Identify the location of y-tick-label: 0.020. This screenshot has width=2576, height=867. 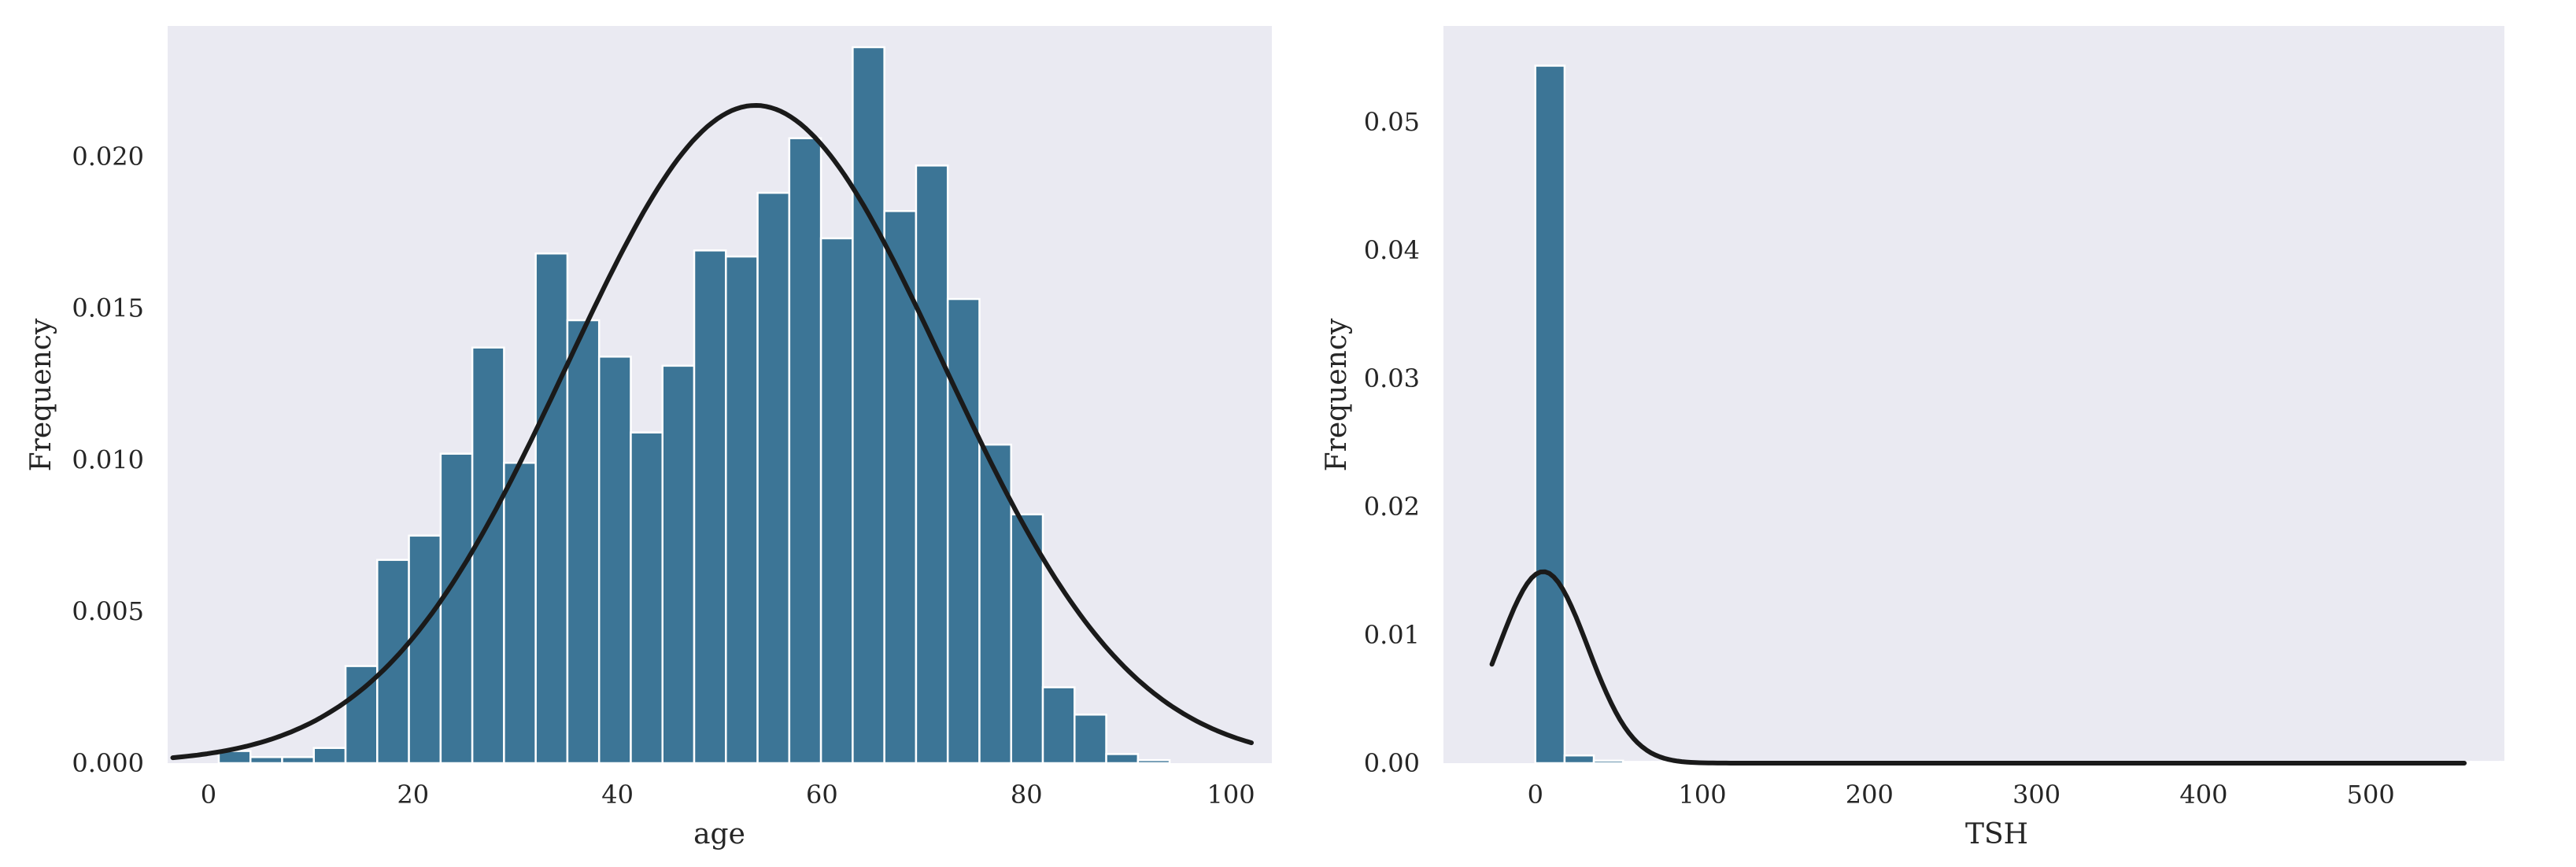
(108, 157).